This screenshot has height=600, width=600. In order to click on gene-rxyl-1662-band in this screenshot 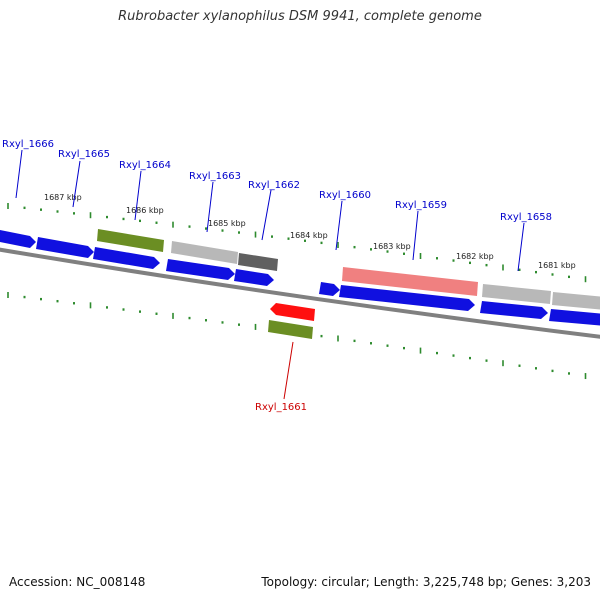, I will do `click(258, 262)`.